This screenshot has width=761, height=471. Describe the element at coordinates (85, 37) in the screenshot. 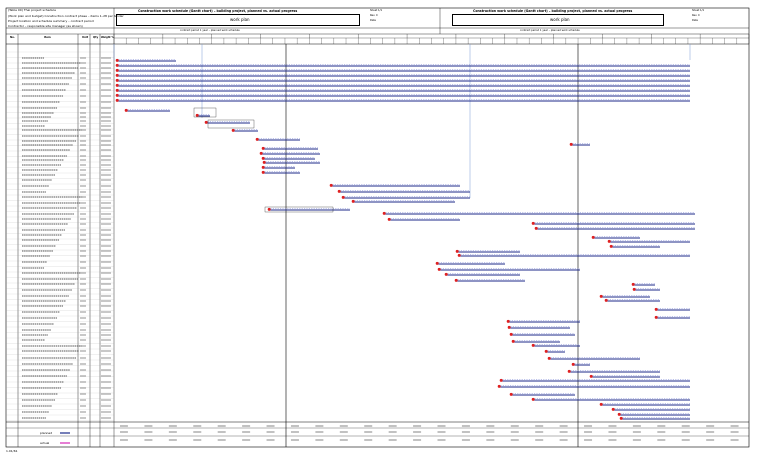

I see `col-unit: Unit` at that location.